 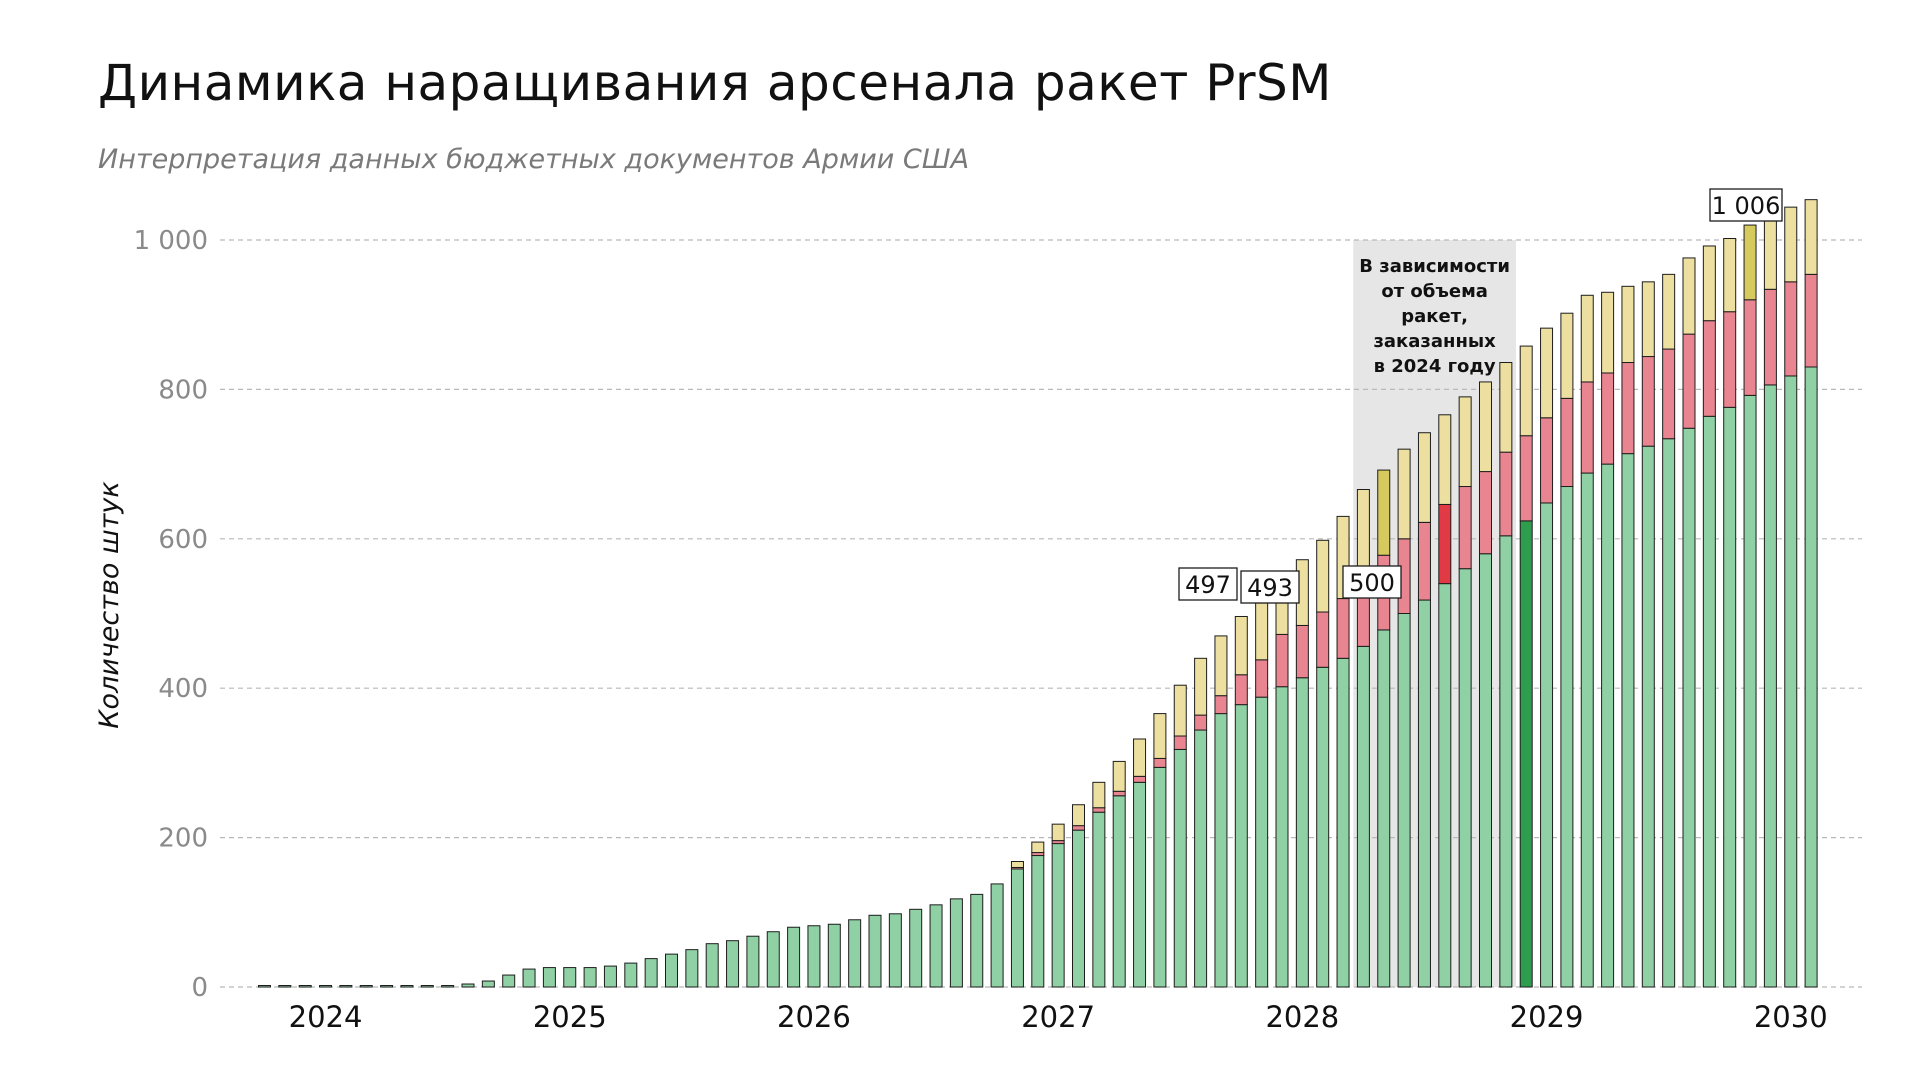 I want to click on value-callout-label: 497, so click(x=1208, y=585).